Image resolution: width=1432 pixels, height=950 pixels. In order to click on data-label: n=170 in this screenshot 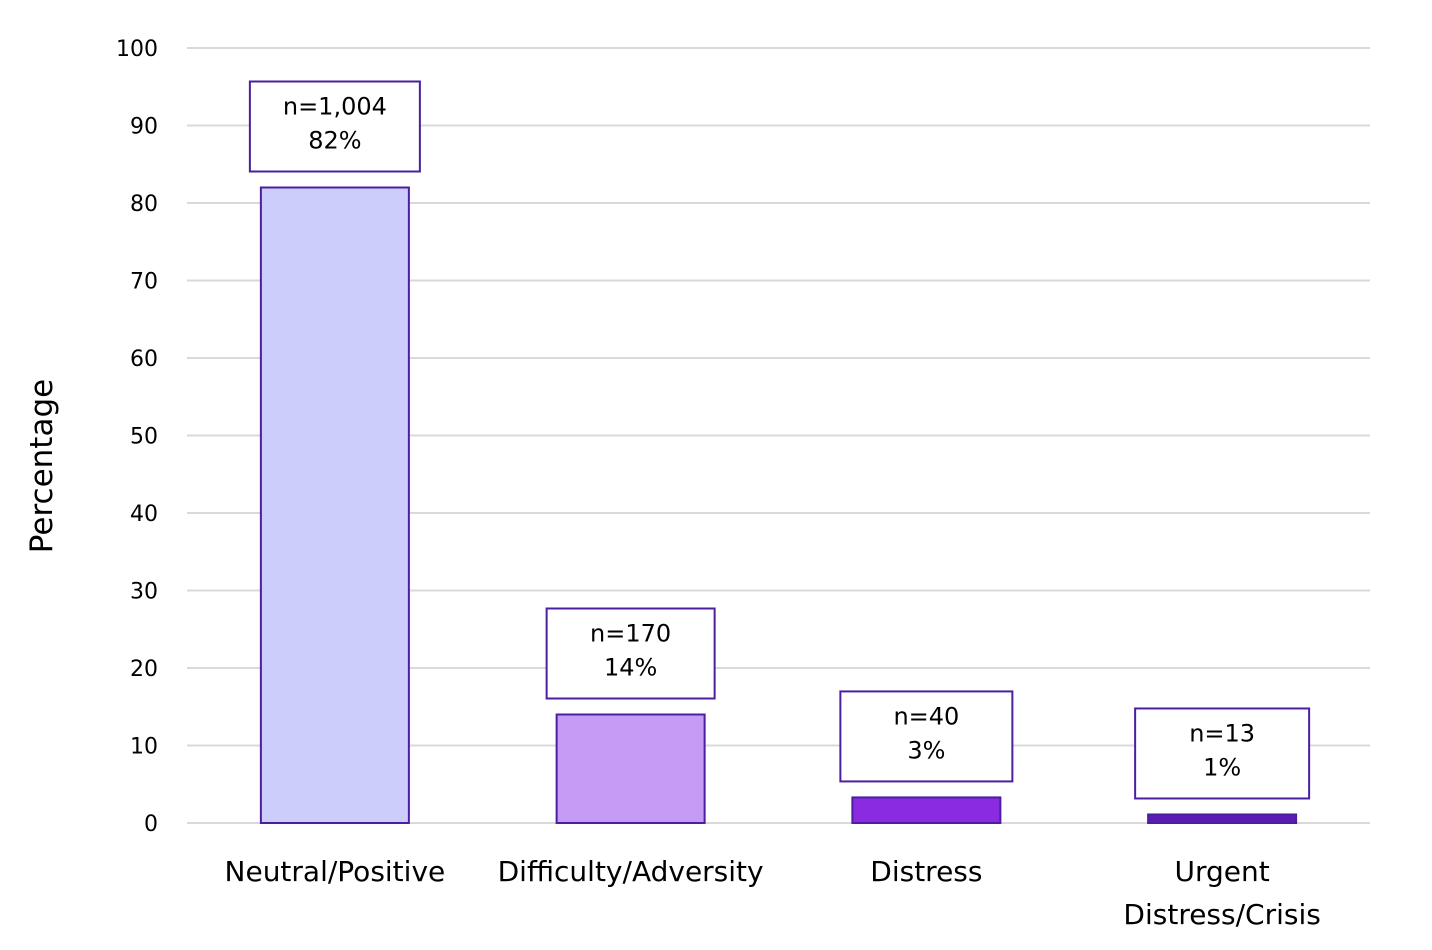, I will do `click(630, 634)`.